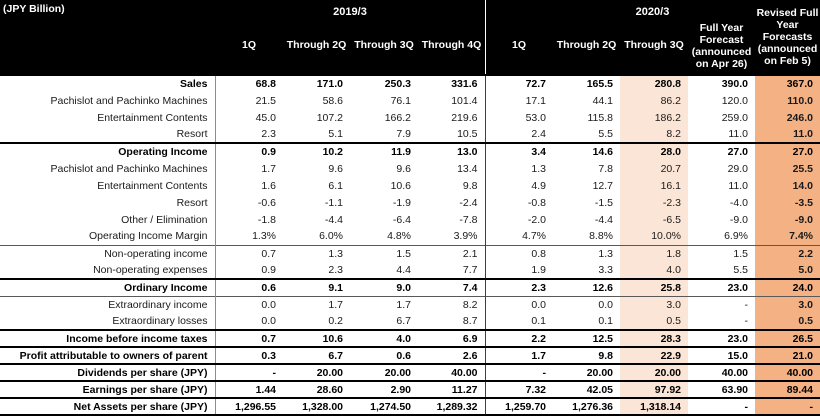 The image size is (820, 417). What do you see at coordinates (451, 45) in the screenshot?
I see `column-header-fy2019-through-4q: Through 4Q` at bounding box center [451, 45].